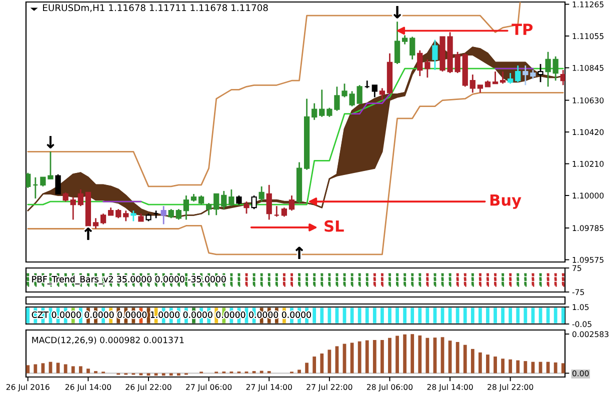 The height and width of the screenshot is (400, 613). Describe the element at coordinates (108, 340) in the screenshot. I see `text: MACD(12,26,9) 0.000982 0.001371` at that location.